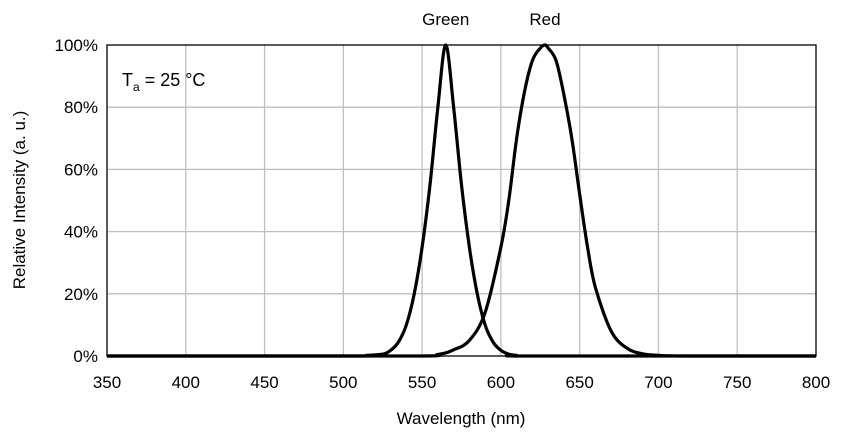  I want to click on x-tick-label: 800, so click(816, 382).